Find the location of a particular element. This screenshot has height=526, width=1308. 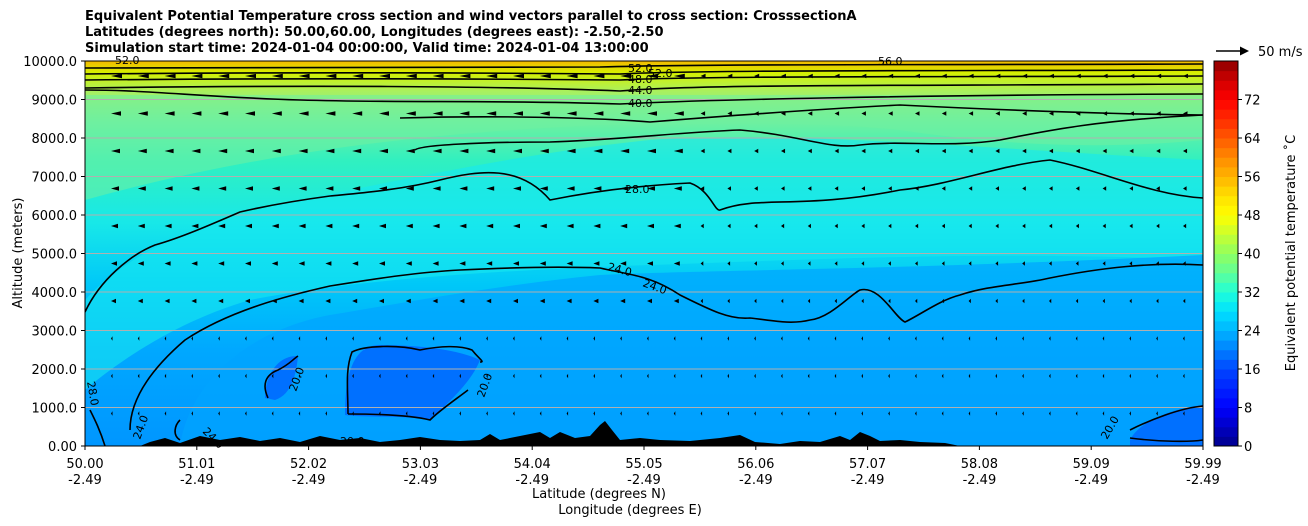

colorbar-tick-label: 40 is located at coordinates (1252, 255).